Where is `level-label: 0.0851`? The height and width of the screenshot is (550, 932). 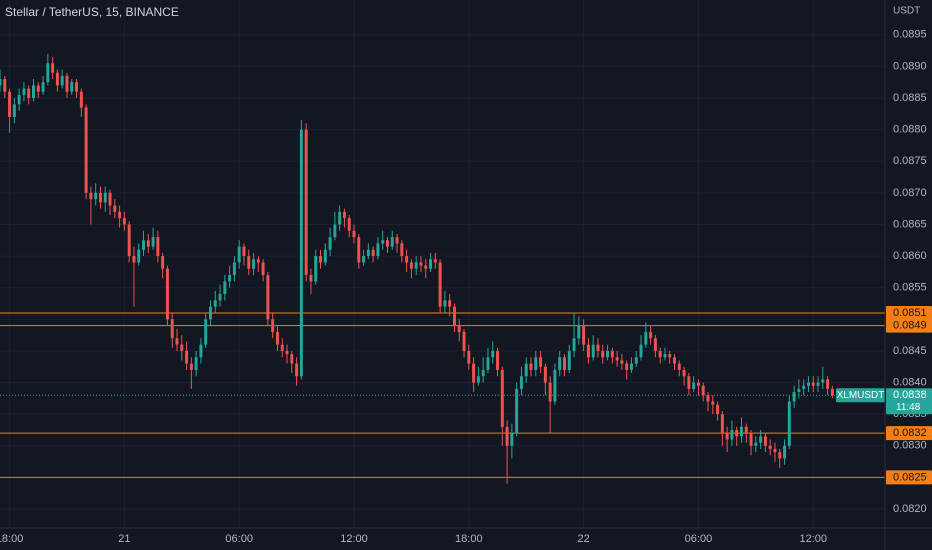 level-label: 0.0851 is located at coordinates (910, 313).